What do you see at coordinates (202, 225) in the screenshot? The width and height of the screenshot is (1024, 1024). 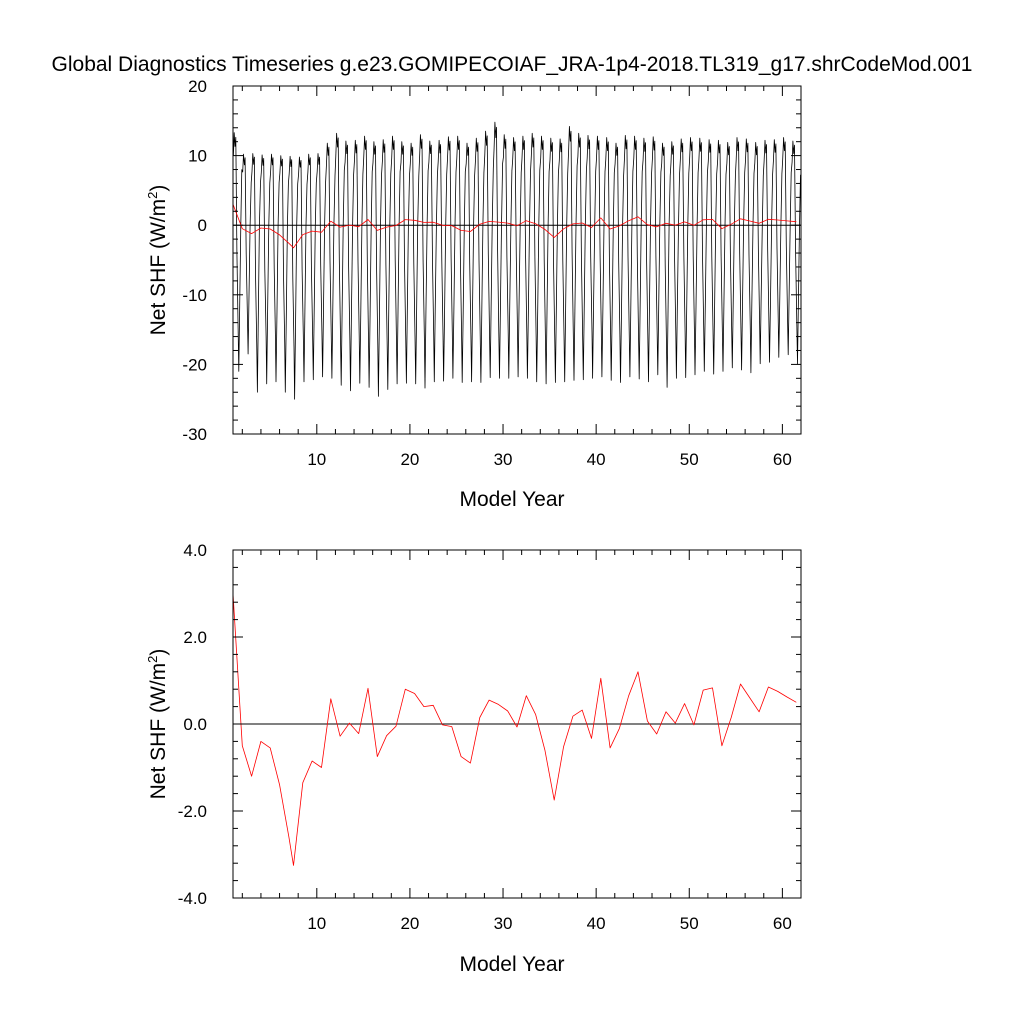 I see `top-y-tick-label: 0` at bounding box center [202, 225].